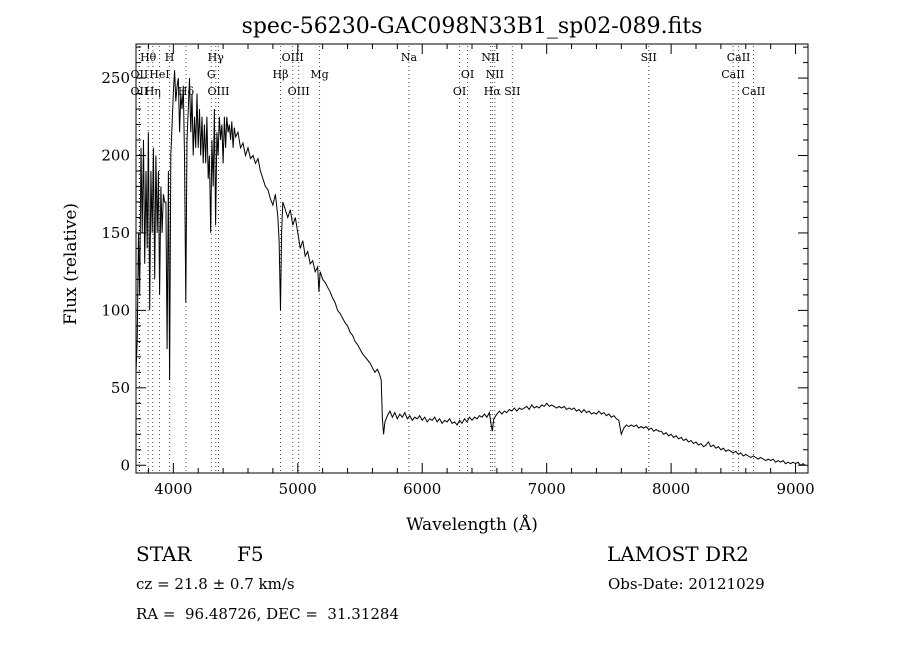  Describe the element at coordinates (120, 388) in the screenshot. I see `y-tick-label: 50` at that location.